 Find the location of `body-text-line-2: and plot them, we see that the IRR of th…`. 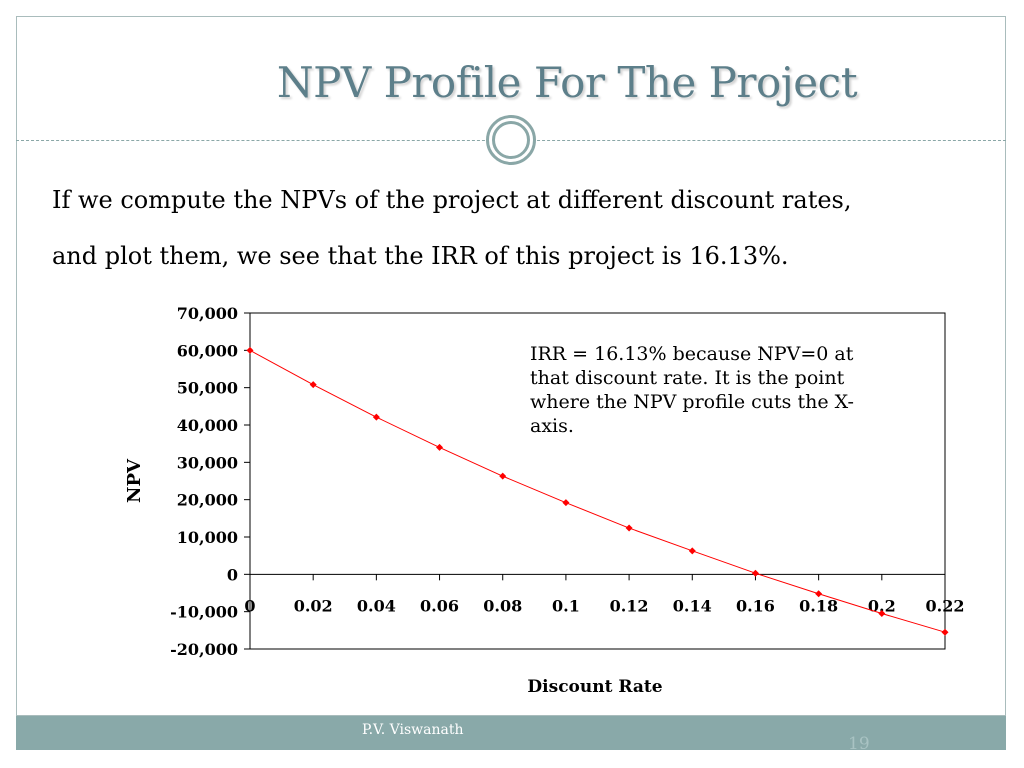

body-text-line-2: and plot them, we see that the IRR of th… is located at coordinates (420, 256).